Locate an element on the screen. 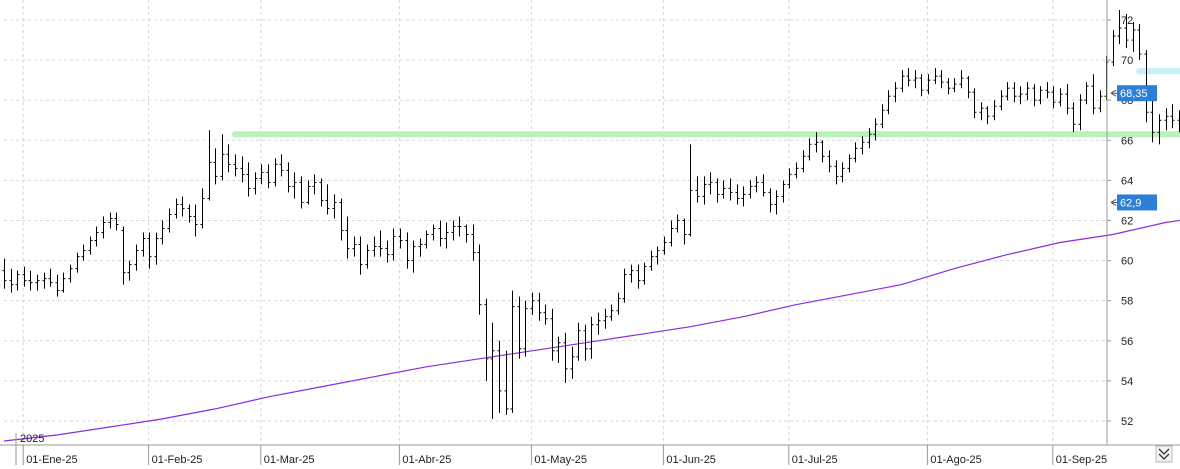 This screenshot has width=1180, height=469. scroll-down-button is located at coordinates (1164, 454).